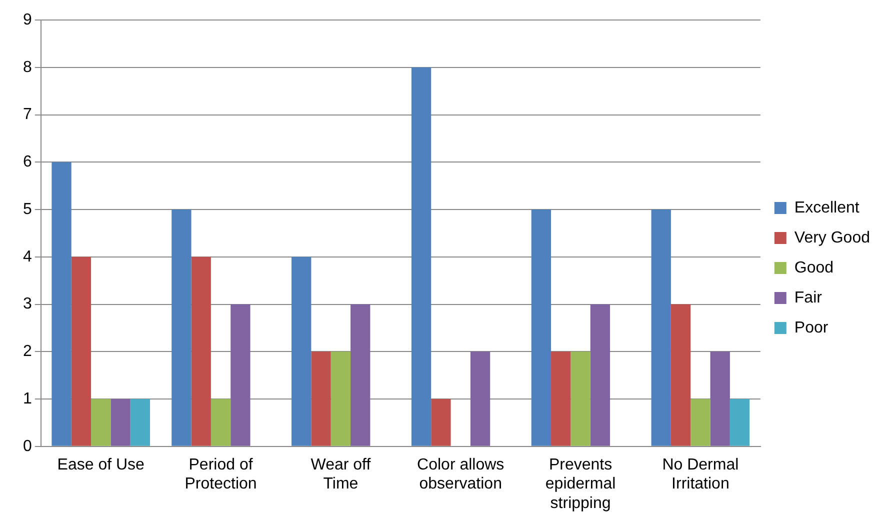  Describe the element at coordinates (27, 257) in the screenshot. I see `y-tick-label: 4` at that location.